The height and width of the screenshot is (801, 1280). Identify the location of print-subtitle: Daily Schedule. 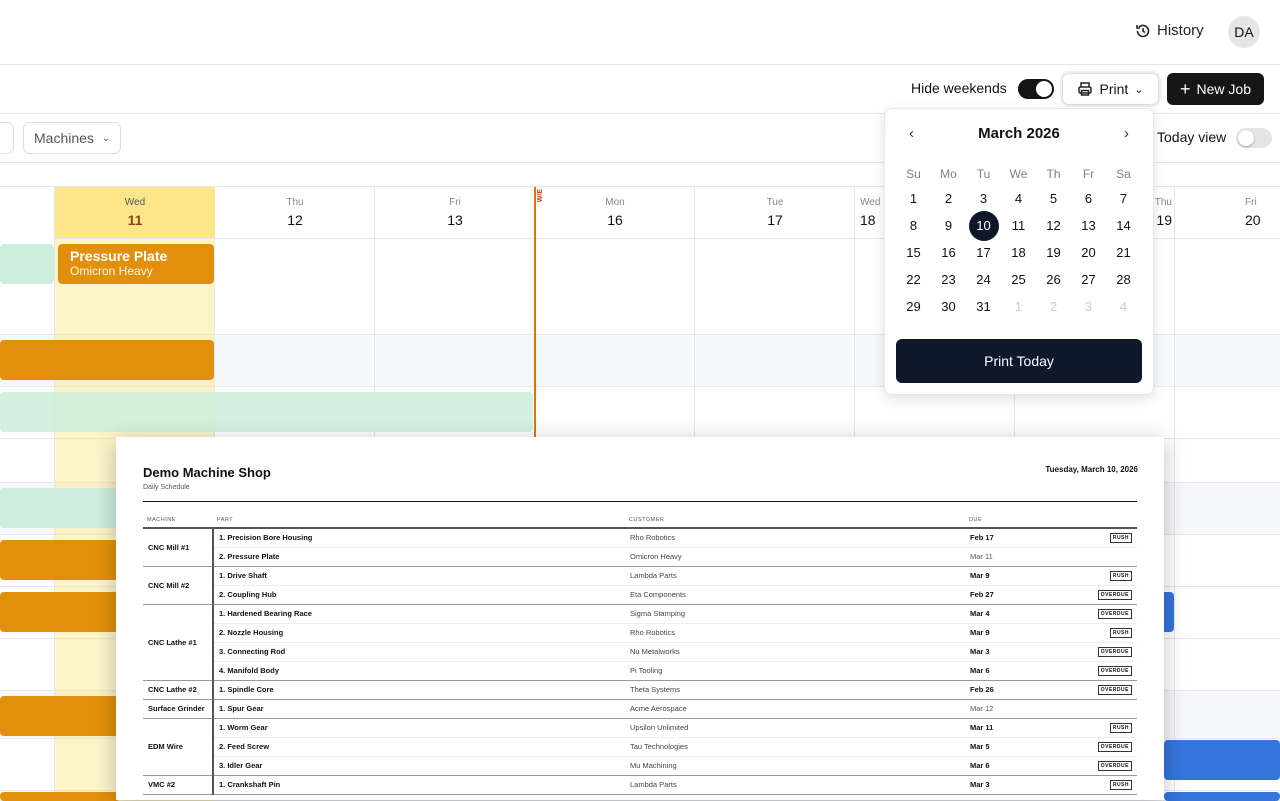
(166, 487).